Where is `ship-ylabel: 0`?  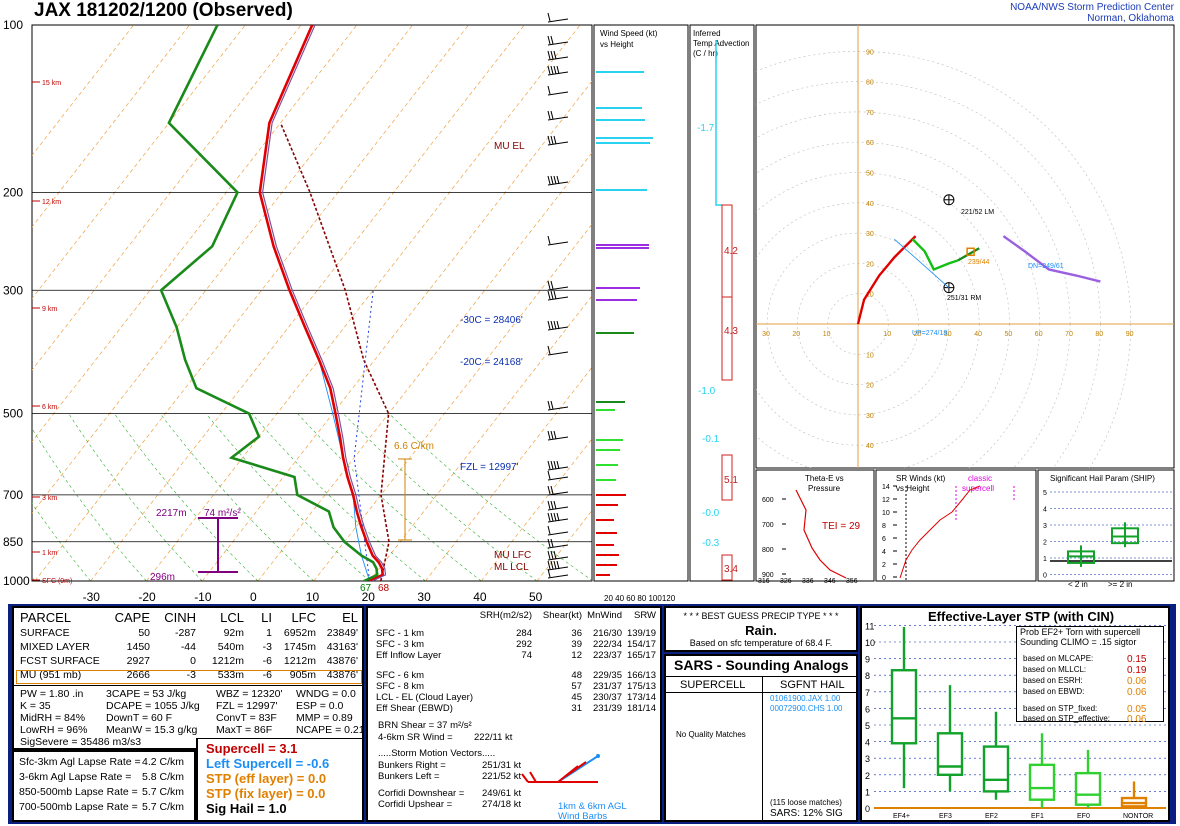 ship-ylabel: 0 is located at coordinates (1045, 576).